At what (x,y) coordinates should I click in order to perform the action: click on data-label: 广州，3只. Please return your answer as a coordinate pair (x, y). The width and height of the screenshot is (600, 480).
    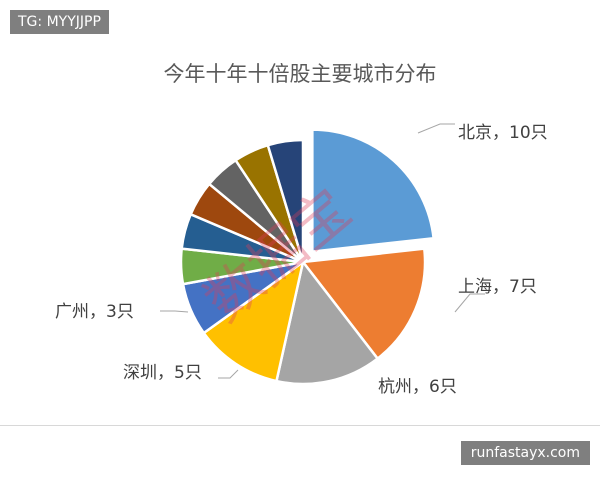
    Looking at the image, I should click on (94, 312).